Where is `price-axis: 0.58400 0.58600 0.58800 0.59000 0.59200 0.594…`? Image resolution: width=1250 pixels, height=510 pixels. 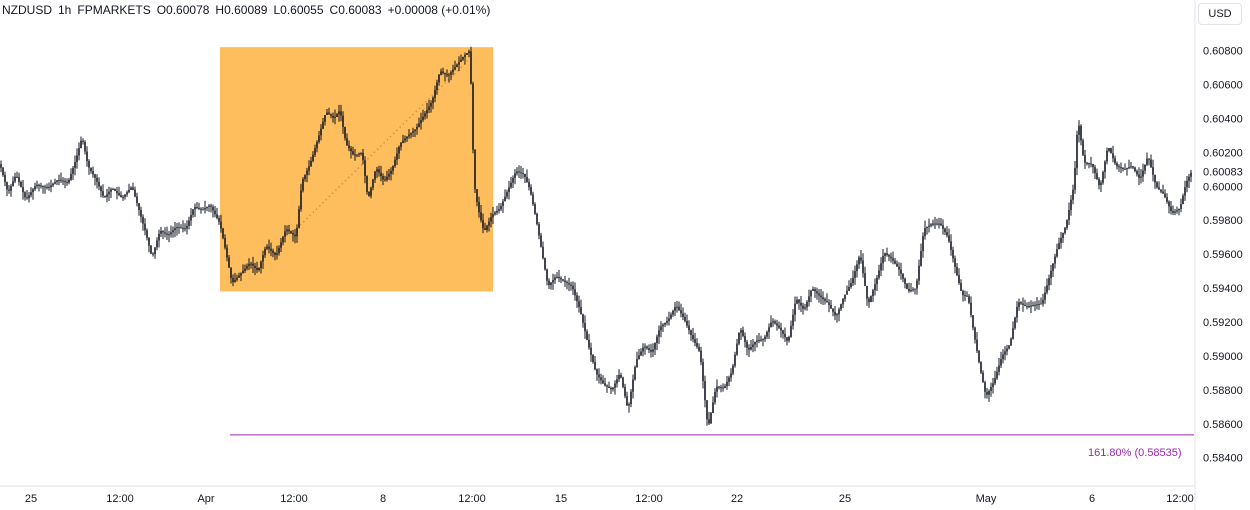 price-axis: 0.58400 0.58600 0.58800 0.59000 0.59200 0.594… is located at coordinates (1222, 255).